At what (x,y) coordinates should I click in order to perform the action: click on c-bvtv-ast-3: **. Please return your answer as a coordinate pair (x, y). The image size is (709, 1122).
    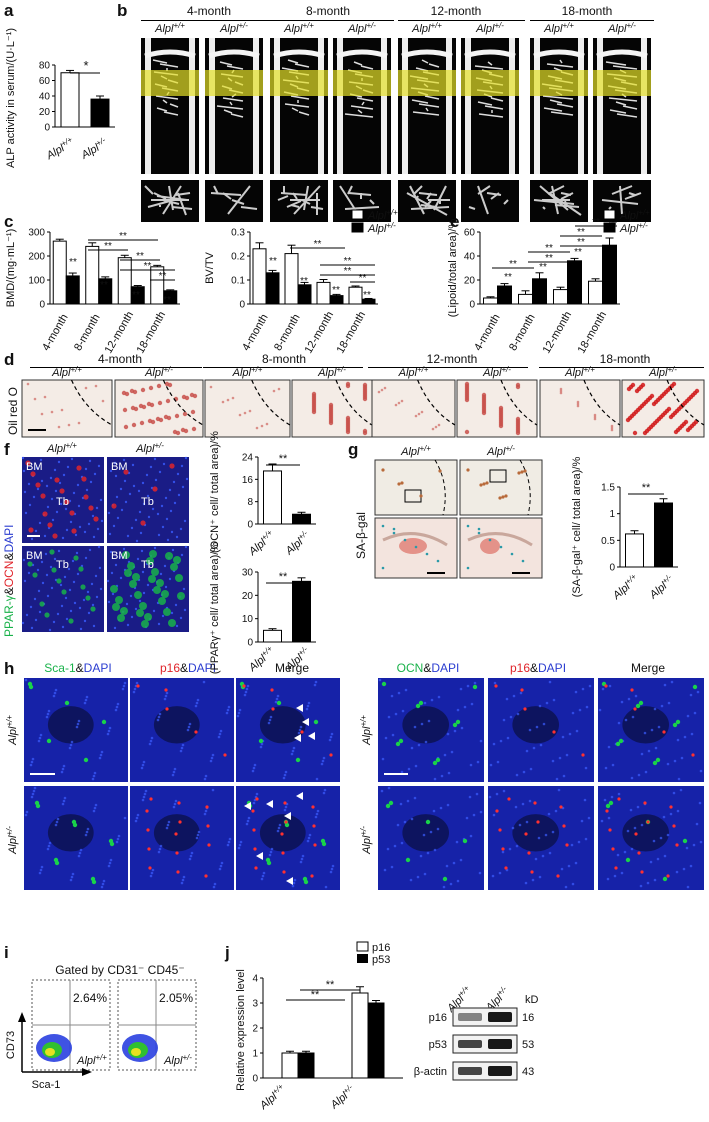
    Looking at the image, I should click on (367, 295).